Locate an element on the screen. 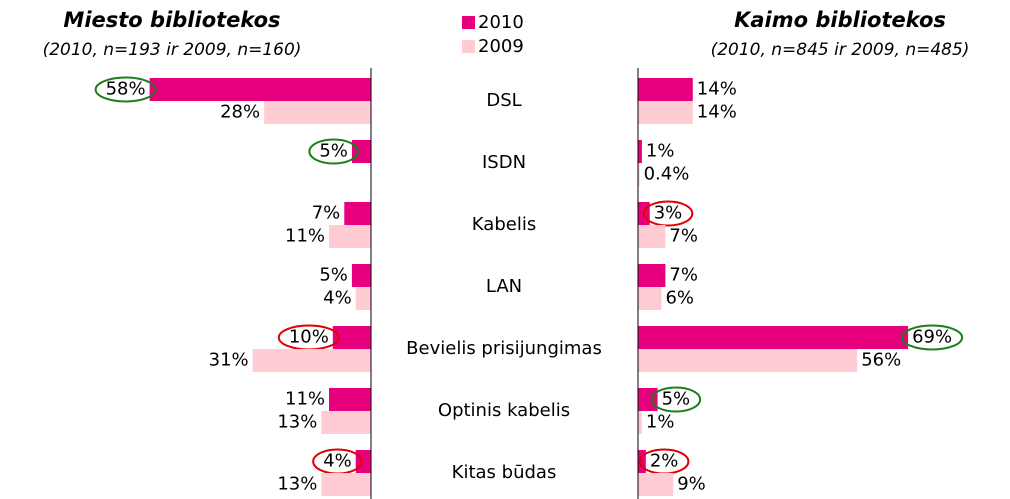 The height and width of the screenshot is (499, 1010). value-label: 9% is located at coordinates (691, 484).